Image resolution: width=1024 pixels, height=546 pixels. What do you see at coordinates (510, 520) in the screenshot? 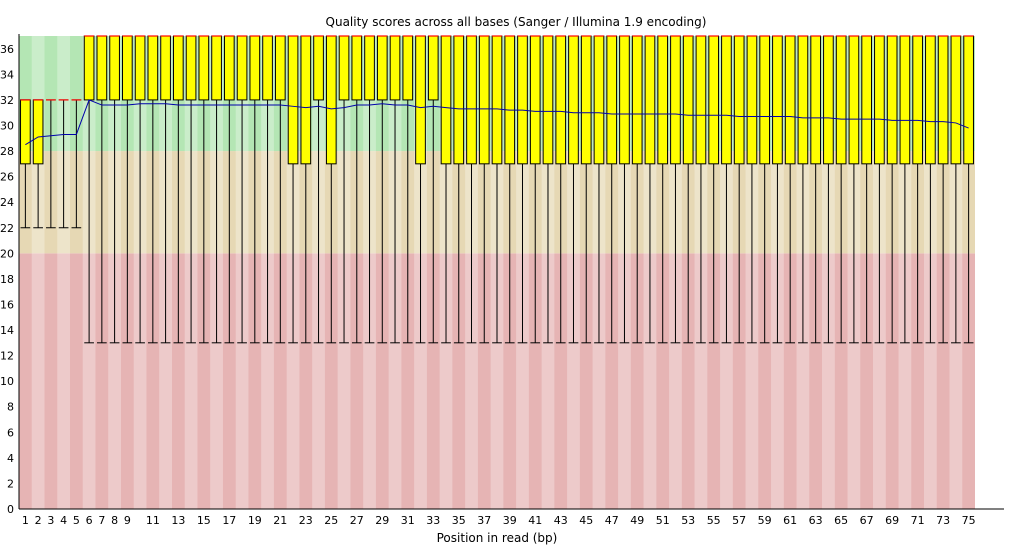
I see `x-tick-39: 39` at bounding box center [510, 520].